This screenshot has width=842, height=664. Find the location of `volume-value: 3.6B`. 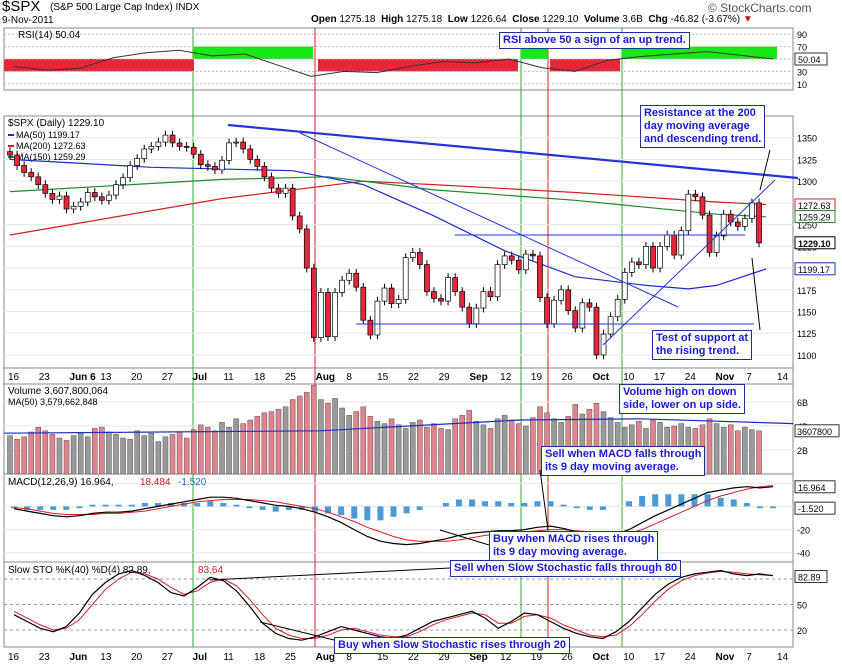

volume-value: 3.6B is located at coordinates (632, 19).